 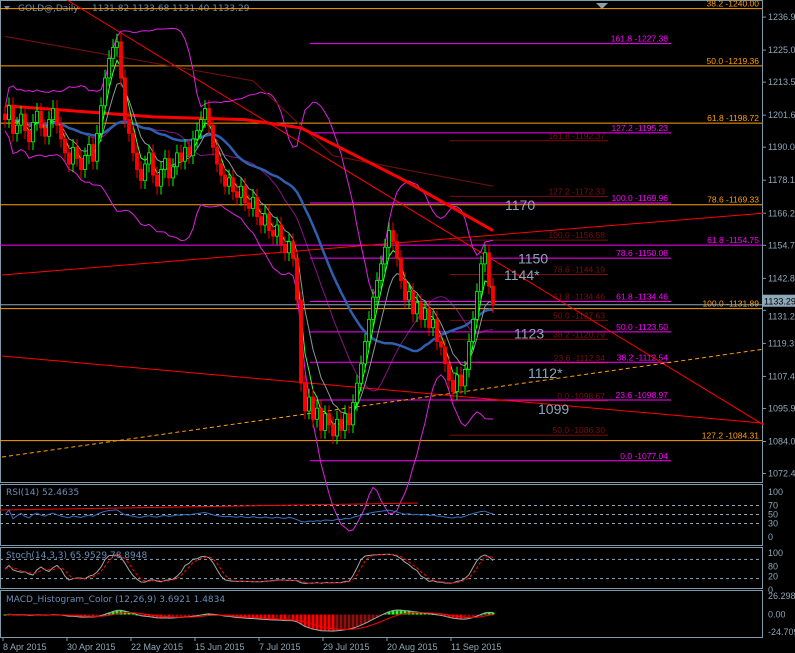 What do you see at coordinates (733, 200) in the screenshot?
I see `fib-orange-level-label: 78.6 -1169.33` at bounding box center [733, 200].